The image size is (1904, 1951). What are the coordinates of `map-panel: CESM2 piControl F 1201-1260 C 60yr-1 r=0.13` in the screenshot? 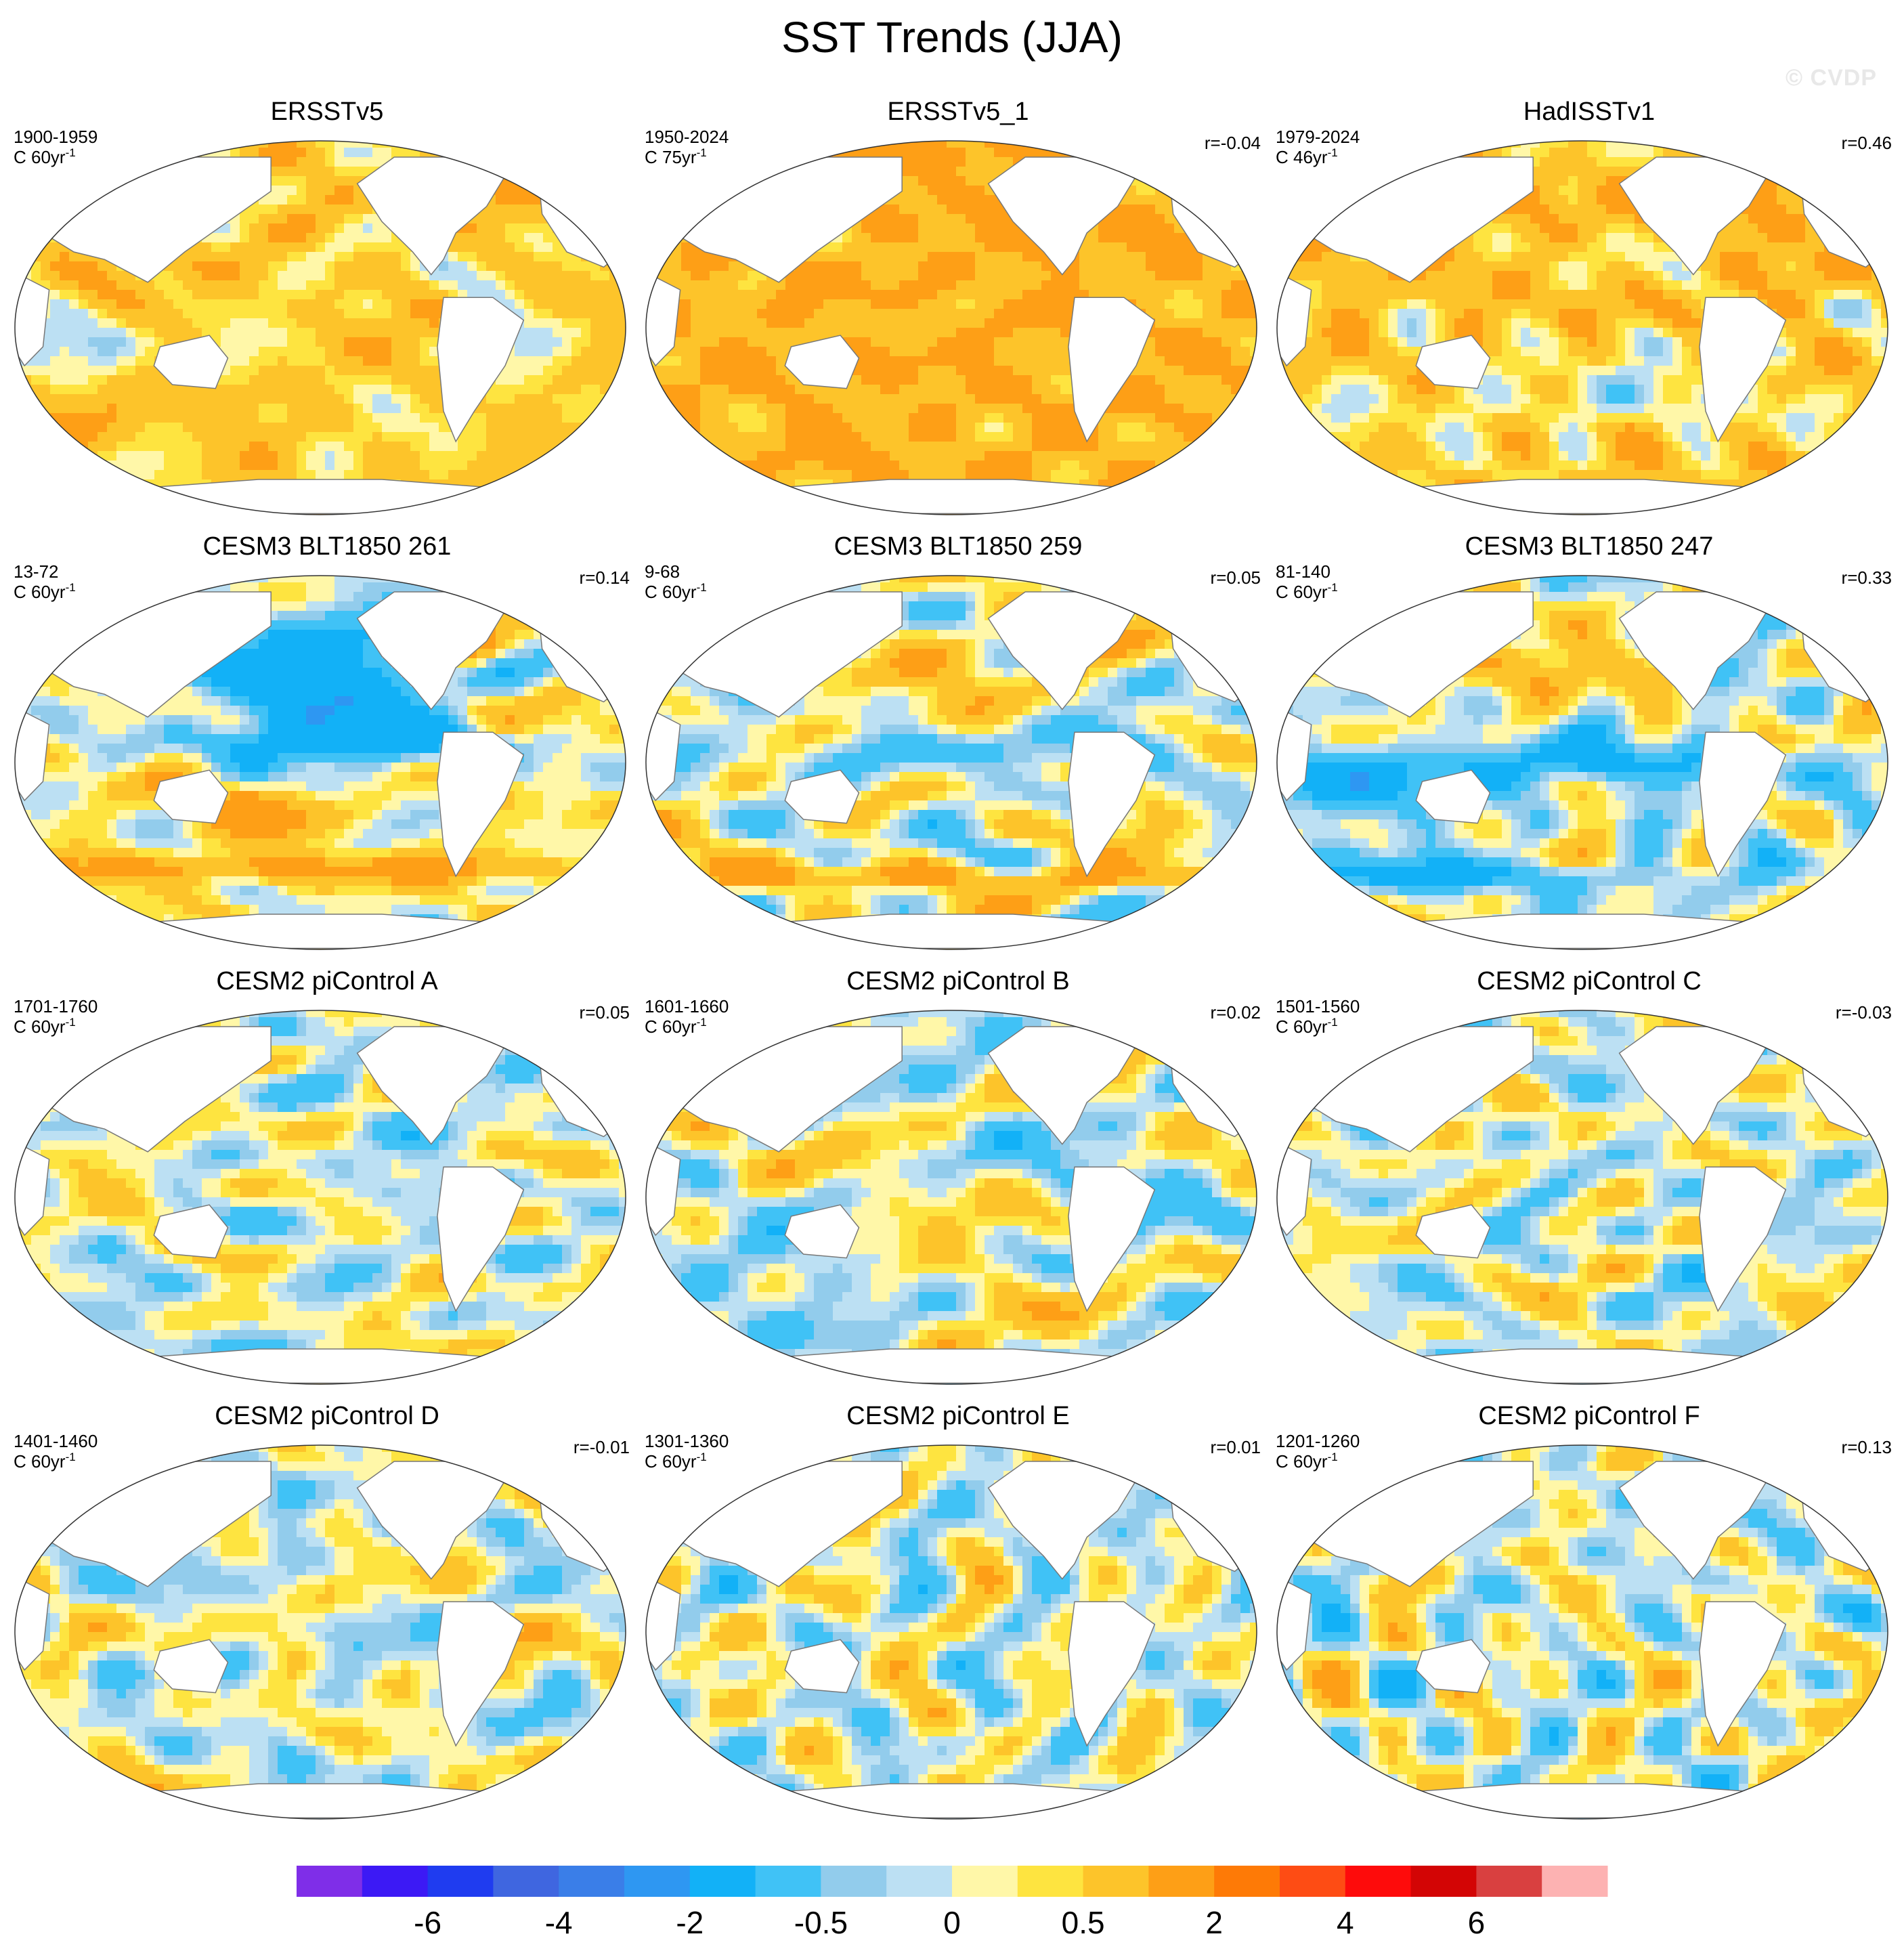 It's located at (1589, 1618).